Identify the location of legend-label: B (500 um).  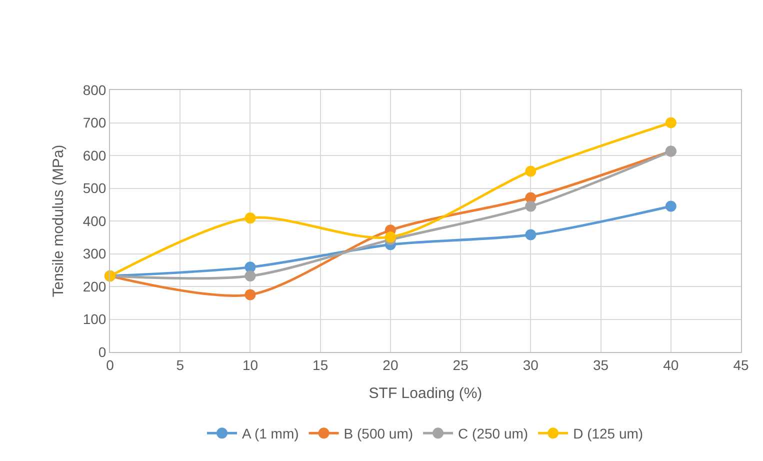
(379, 434).